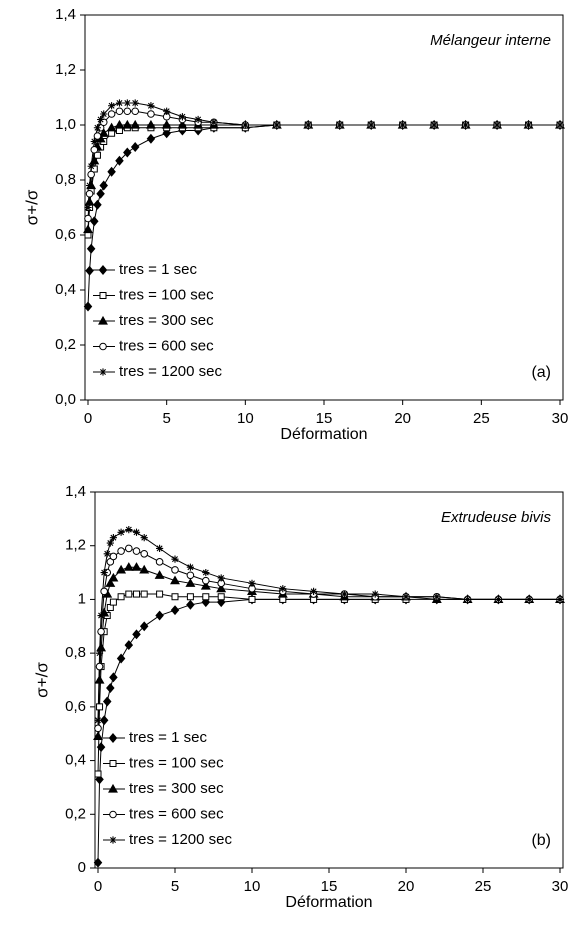  Describe the element at coordinates (166, 320) in the screenshot. I see `legend-label: tres = 300 sec` at that location.